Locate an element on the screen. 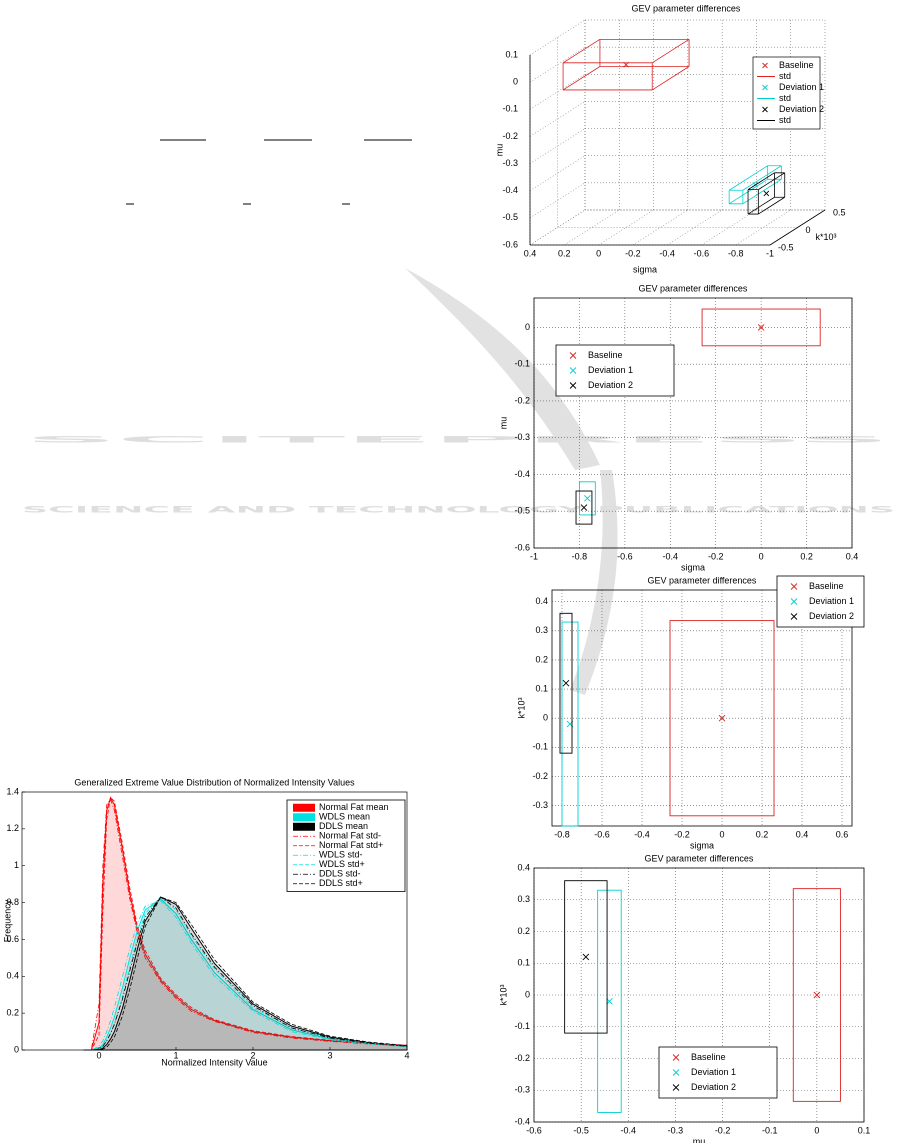  legend-label: DDLS std- is located at coordinates (340, 874).